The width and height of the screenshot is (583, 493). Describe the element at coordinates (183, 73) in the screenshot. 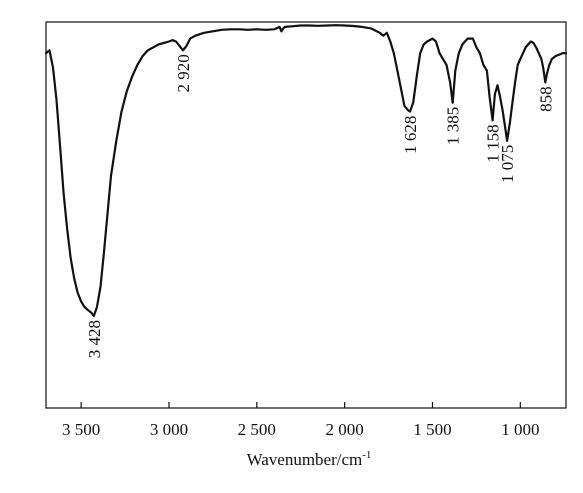

I see `peak-label: 2 920` at that location.